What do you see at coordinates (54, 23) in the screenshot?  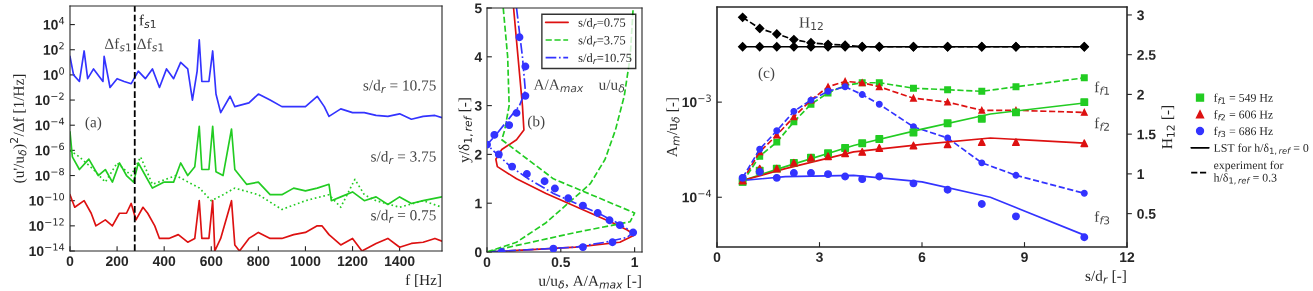 I see `y-tick-label: 10$^{4}$` at bounding box center [54, 23].